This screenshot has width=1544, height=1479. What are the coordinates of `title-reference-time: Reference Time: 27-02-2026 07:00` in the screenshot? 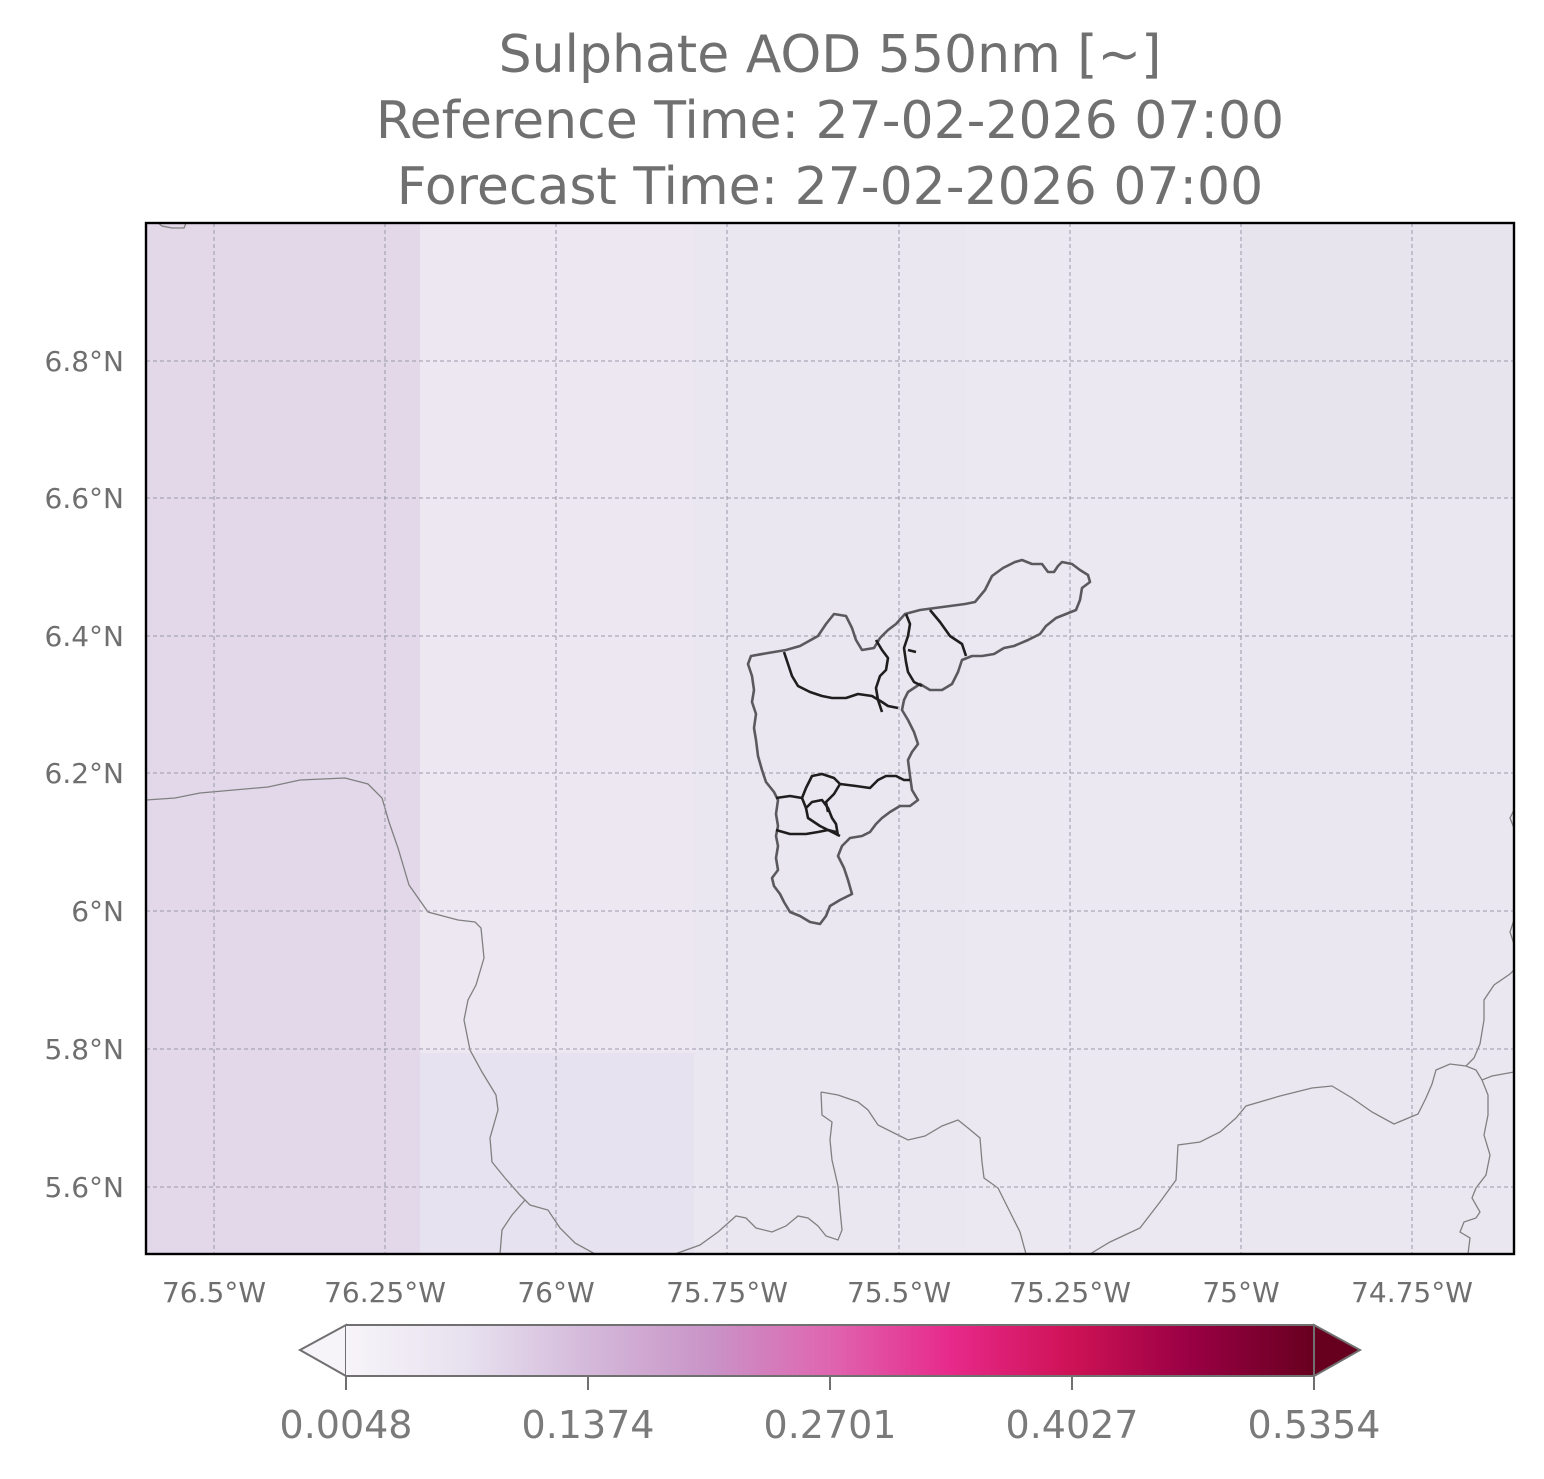 It's located at (830, 121).